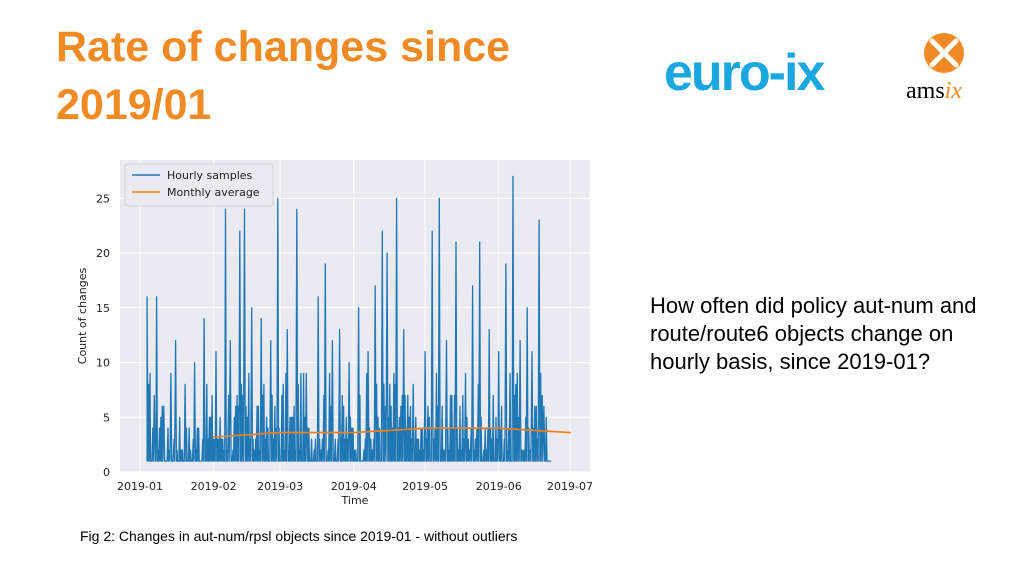 The image size is (1024, 576). Describe the element at coordinates (954, 91) in the screenshot. I see `amsix-suffix: ix` at that location.